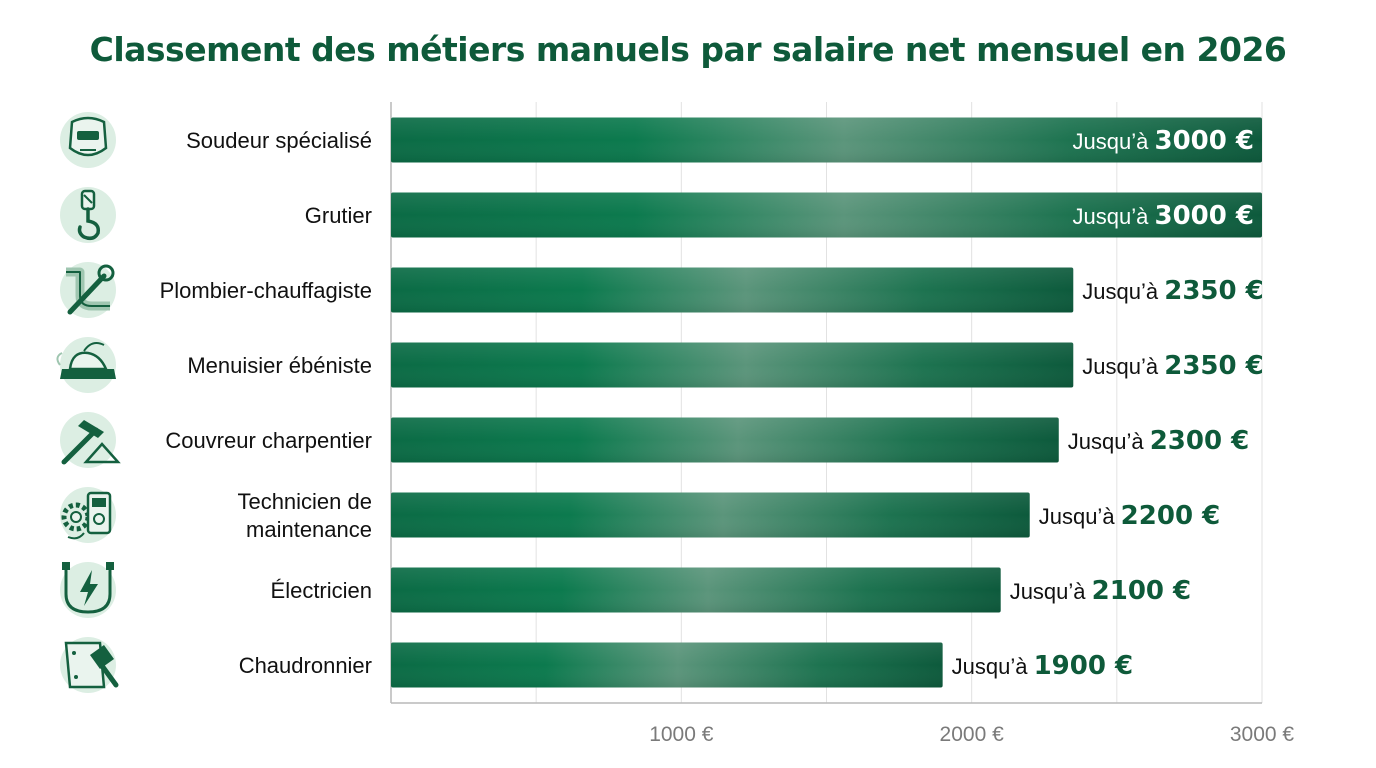 Image resolution: width=1376 pixels, height=768 pixels. What do you see at coordinates (89, 665) in the screenshot?
I see `metal-sheet-hammer-icon` at bounding box center [89, 665].